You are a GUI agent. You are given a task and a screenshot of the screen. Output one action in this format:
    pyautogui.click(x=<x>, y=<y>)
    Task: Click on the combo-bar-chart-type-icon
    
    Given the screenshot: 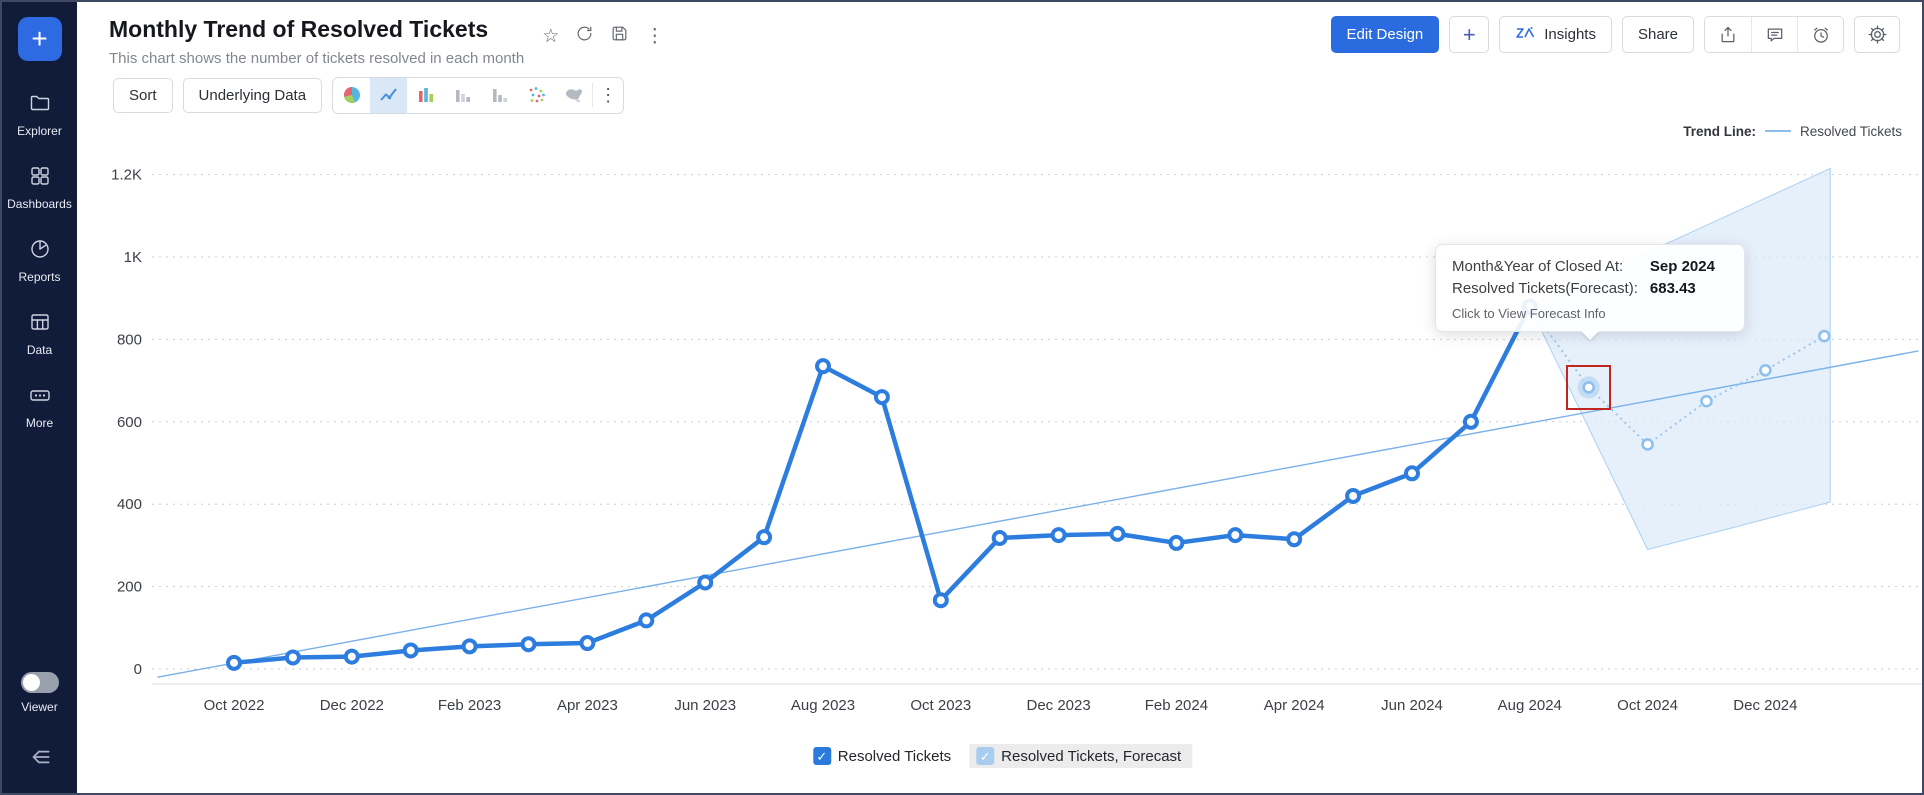 What is the action you would take?
    pyautogui.click(x=499, y=95)
    